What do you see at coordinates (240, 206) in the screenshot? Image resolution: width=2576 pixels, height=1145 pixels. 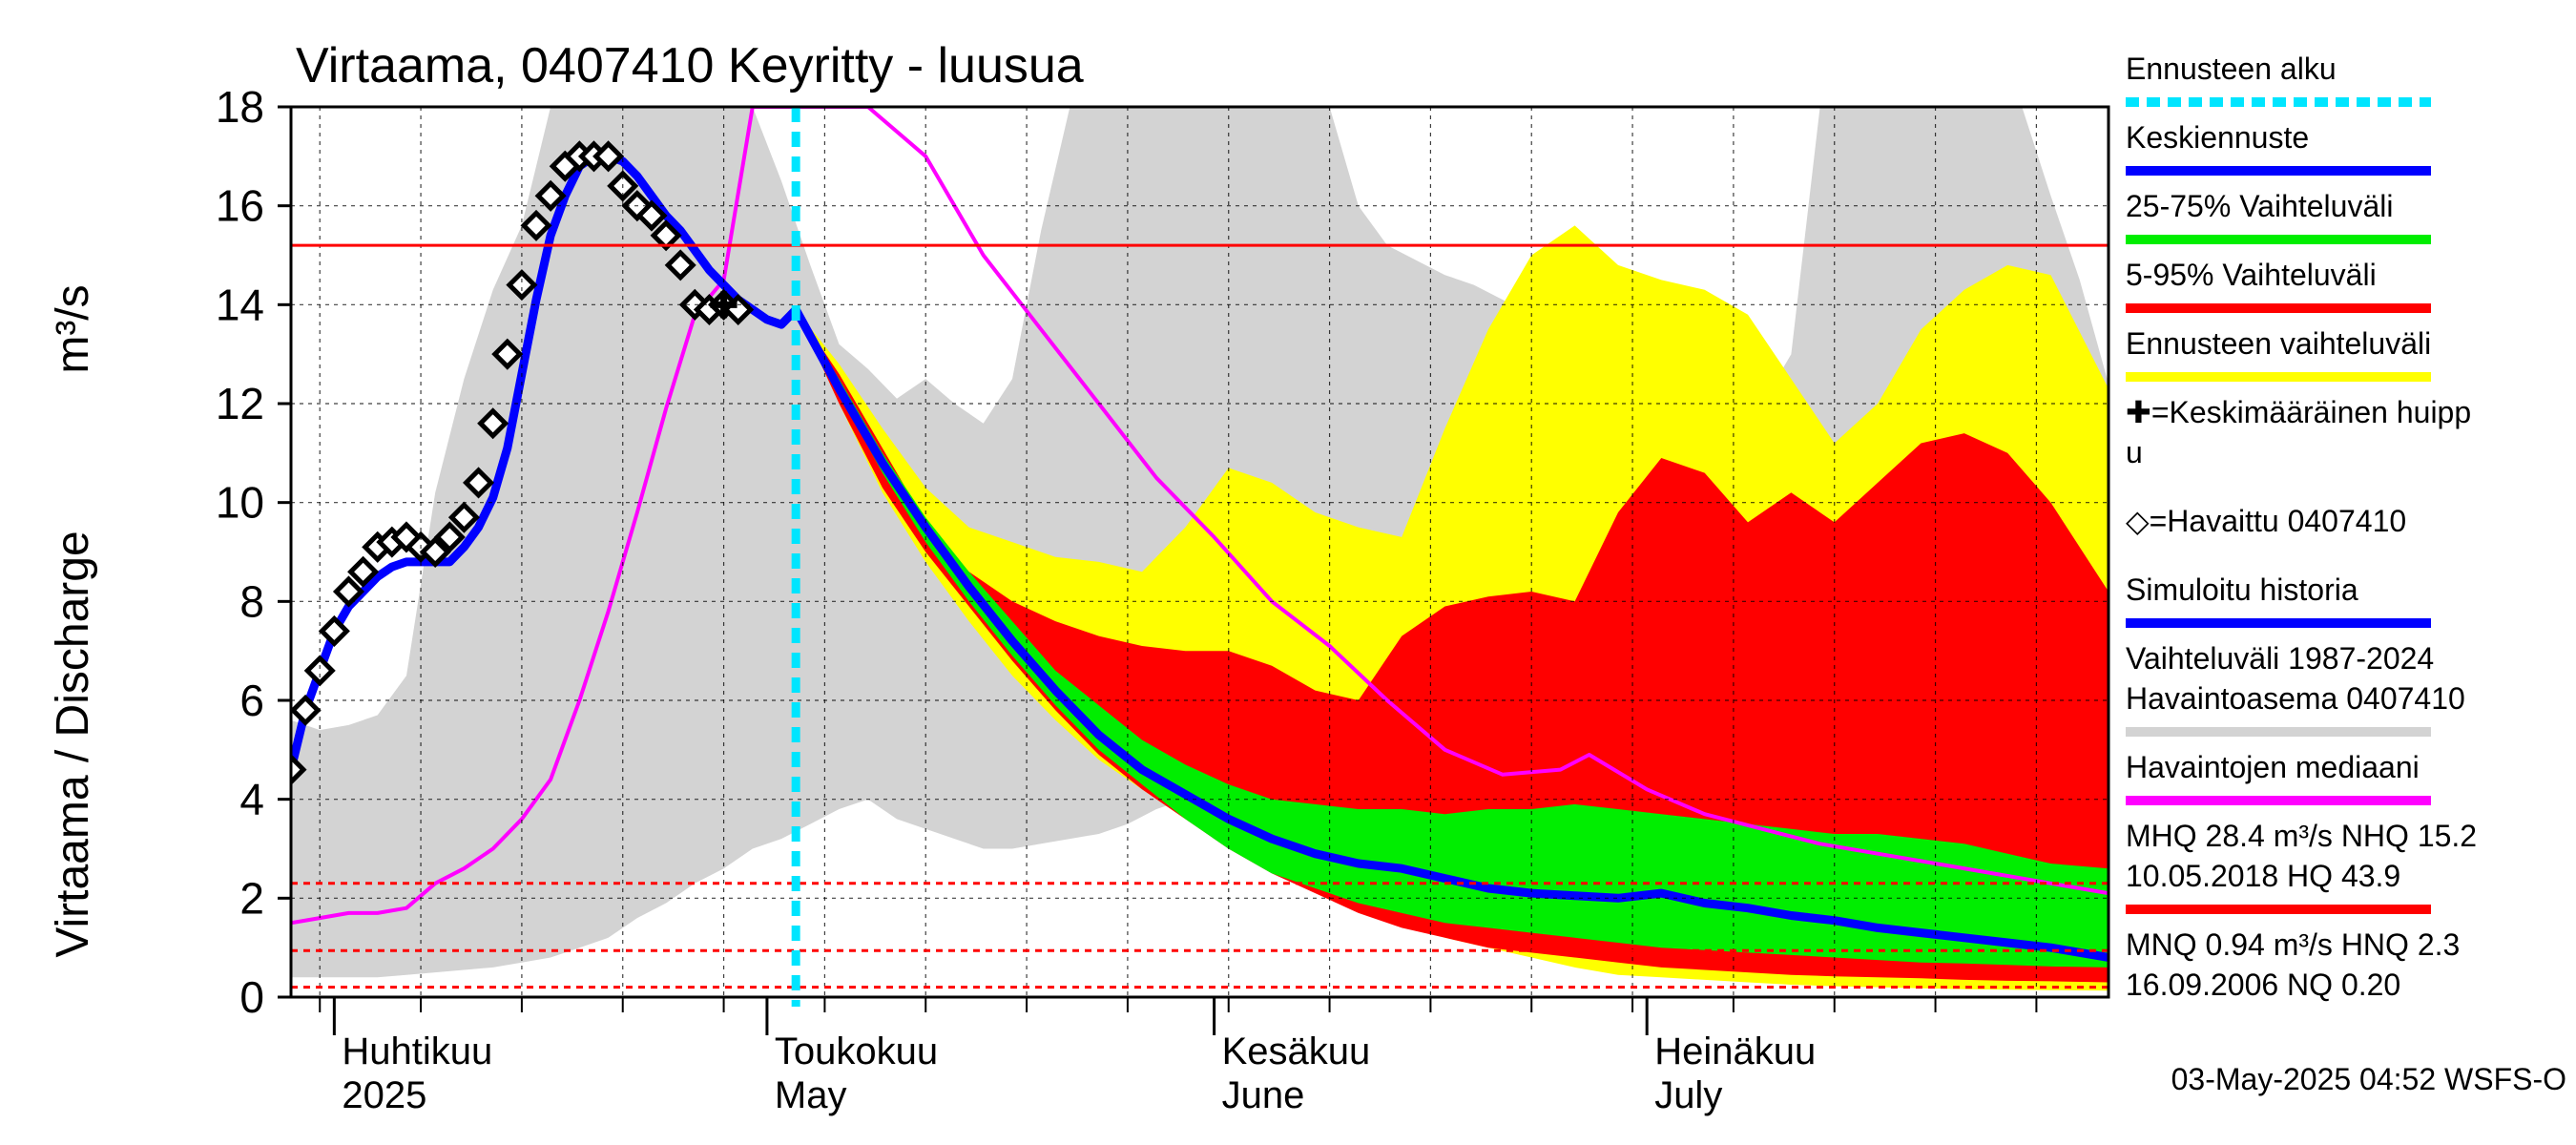 I see `y-tick-label: 16` at bounding box center [240, 206].